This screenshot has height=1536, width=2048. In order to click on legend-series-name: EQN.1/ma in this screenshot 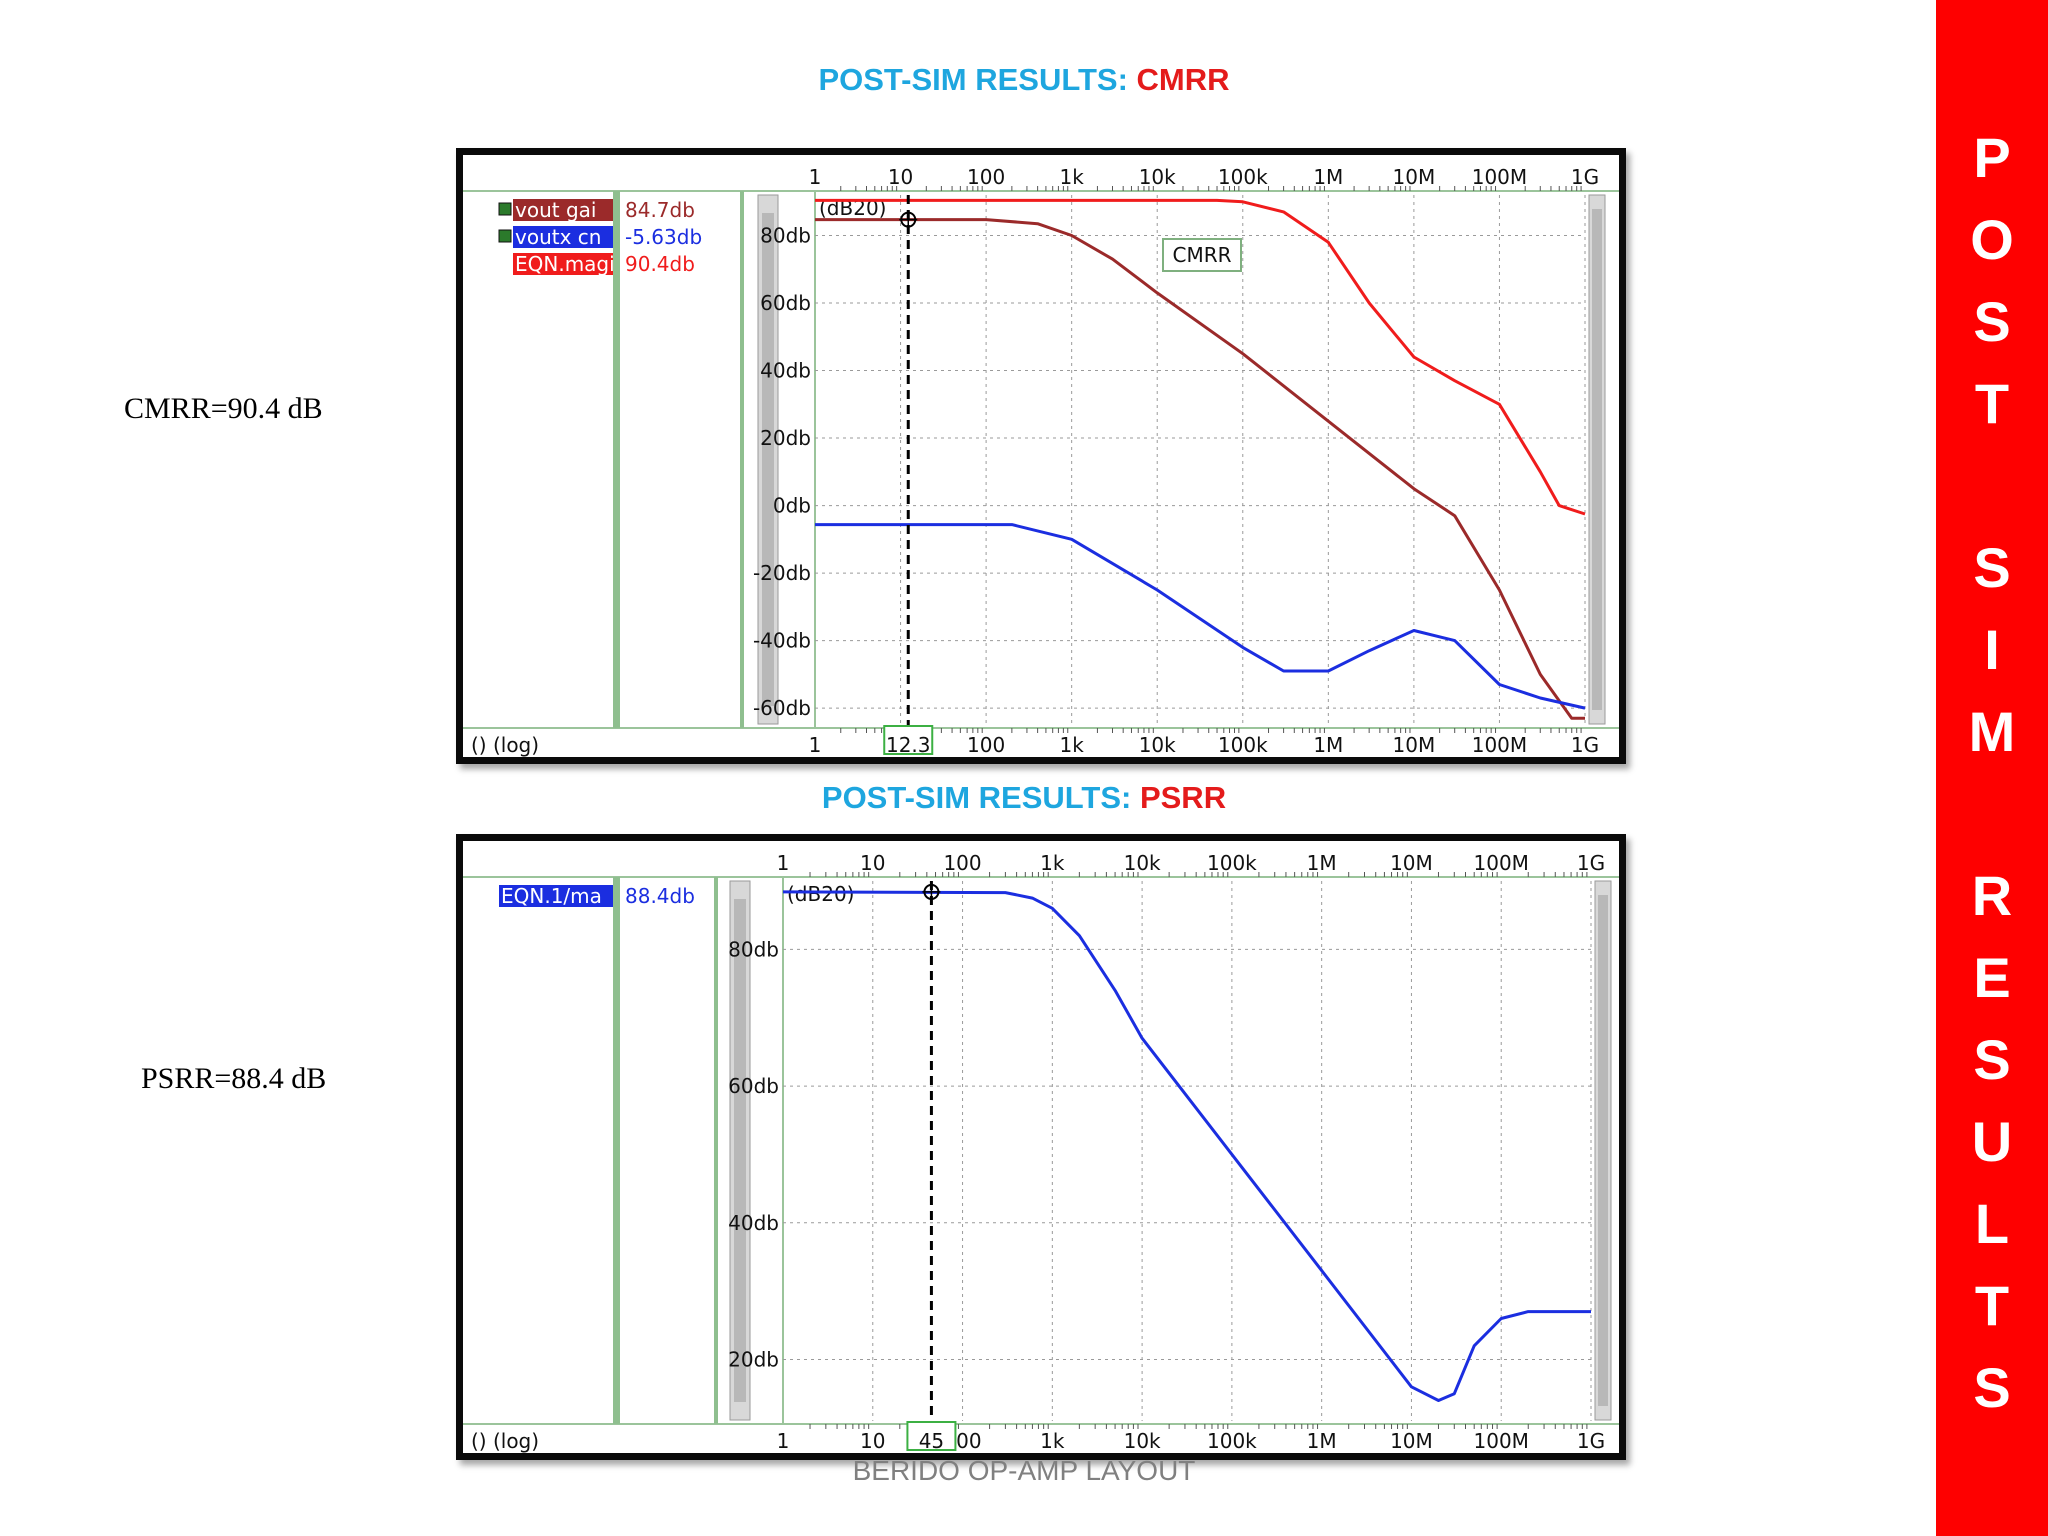, I will do `click(551, 896)`.